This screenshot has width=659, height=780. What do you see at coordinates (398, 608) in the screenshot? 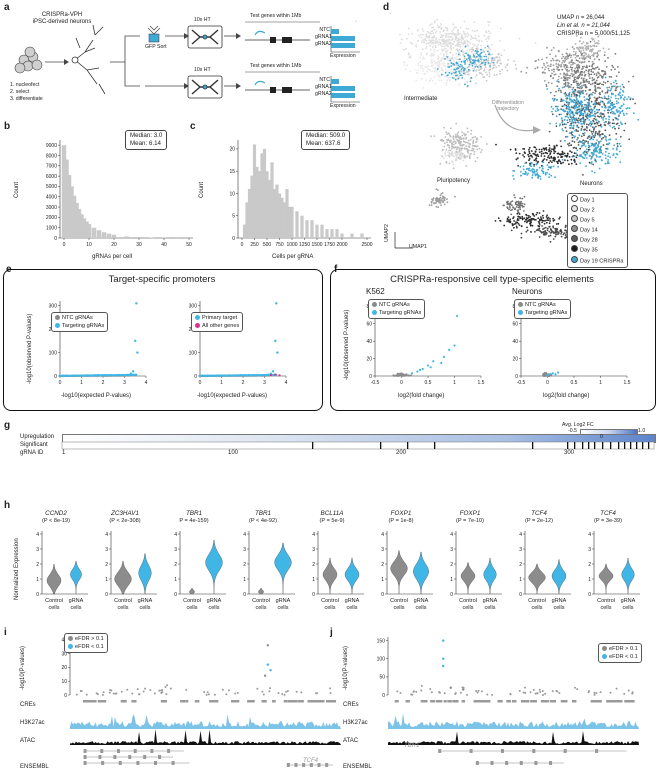
I see `x-label-cells: cells` at bounding box center [398, 608].